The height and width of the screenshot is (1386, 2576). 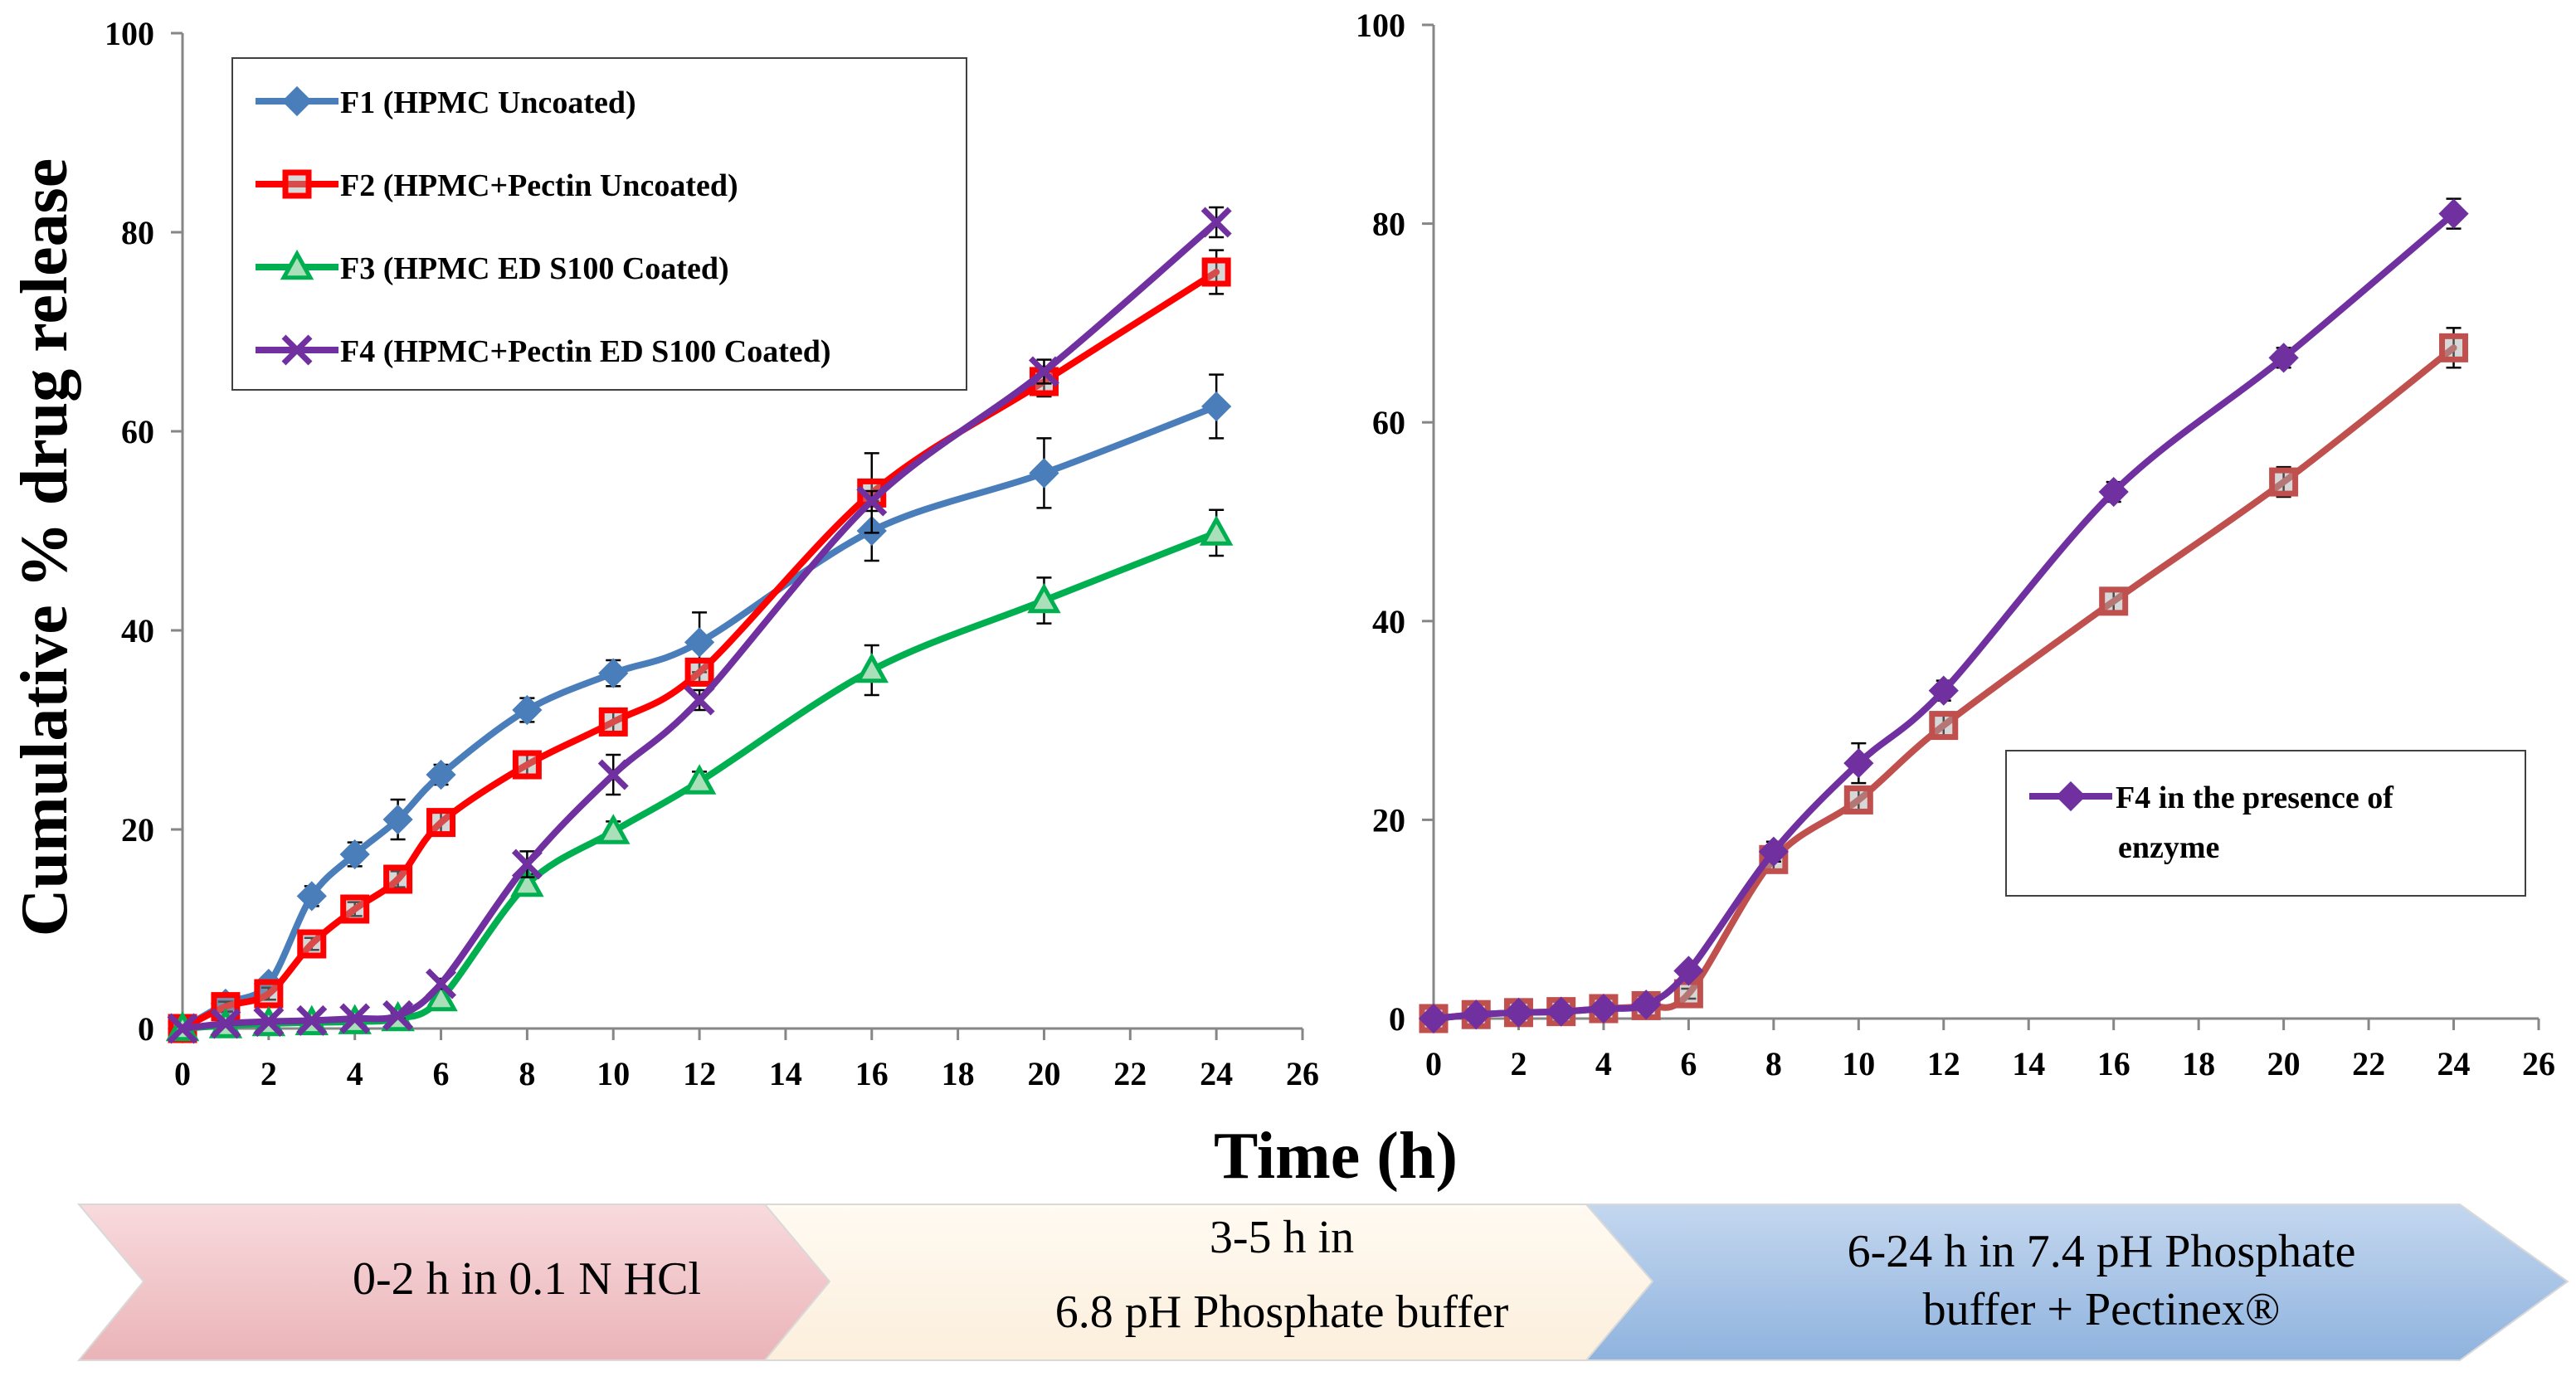 I want to click on left-x-tick-label: 20, so click(x=1043, y=1073).